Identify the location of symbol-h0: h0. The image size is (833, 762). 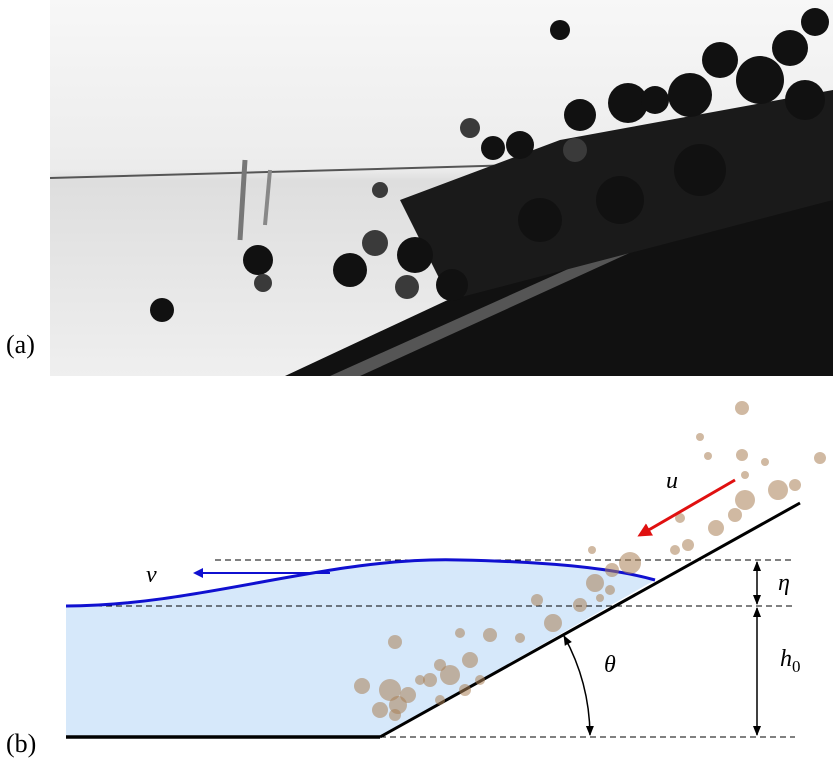
(790, 661).